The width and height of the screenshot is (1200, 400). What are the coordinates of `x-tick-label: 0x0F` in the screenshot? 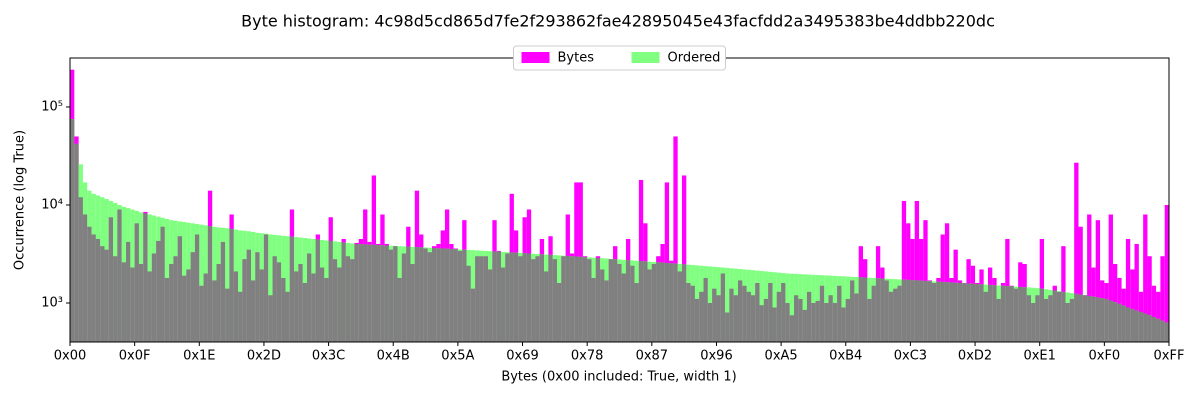 It's located at (135, 356).